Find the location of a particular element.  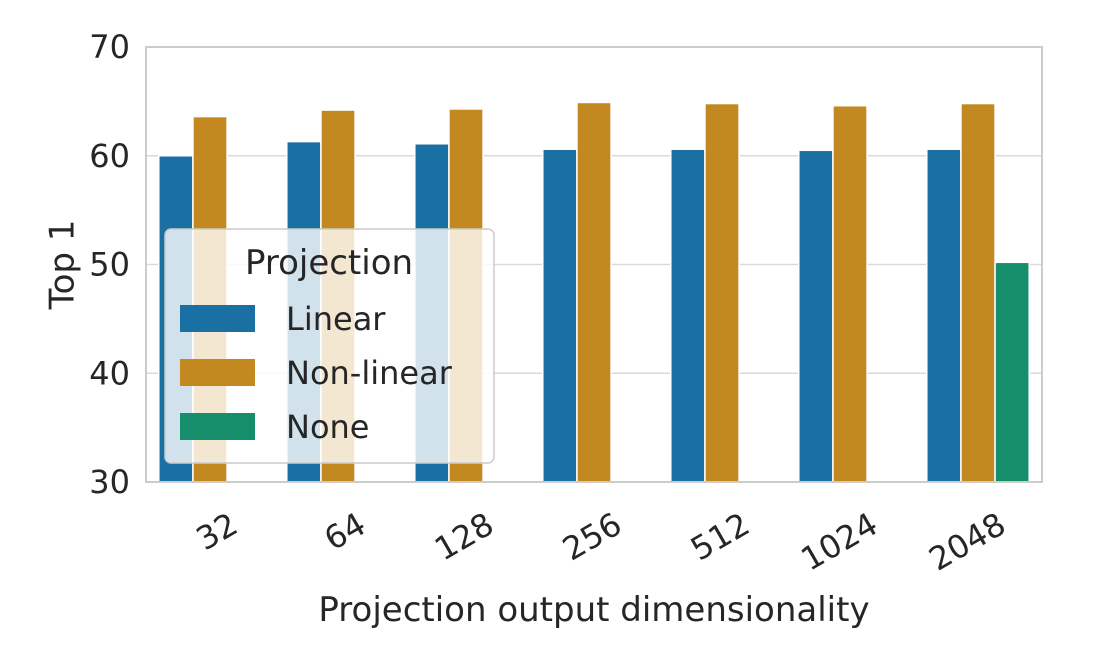

x-tick-labels: 32 64 128 256 512 1024 2048 is located at coordinates (601, 542).